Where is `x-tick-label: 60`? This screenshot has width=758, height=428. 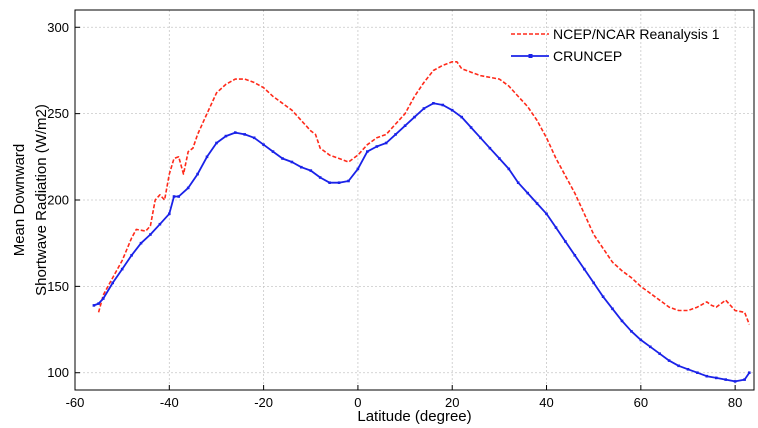 x-tick-label: 60 is located at coordinates (641, 402).